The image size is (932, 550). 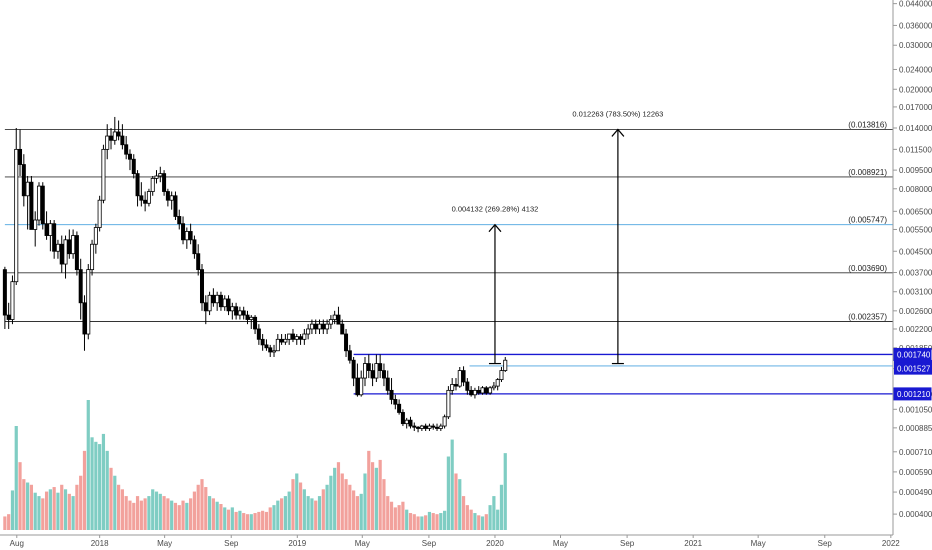 I want to click on measure-label: 0.004132 (269.28%) 4132, so click(x=495, y=209).